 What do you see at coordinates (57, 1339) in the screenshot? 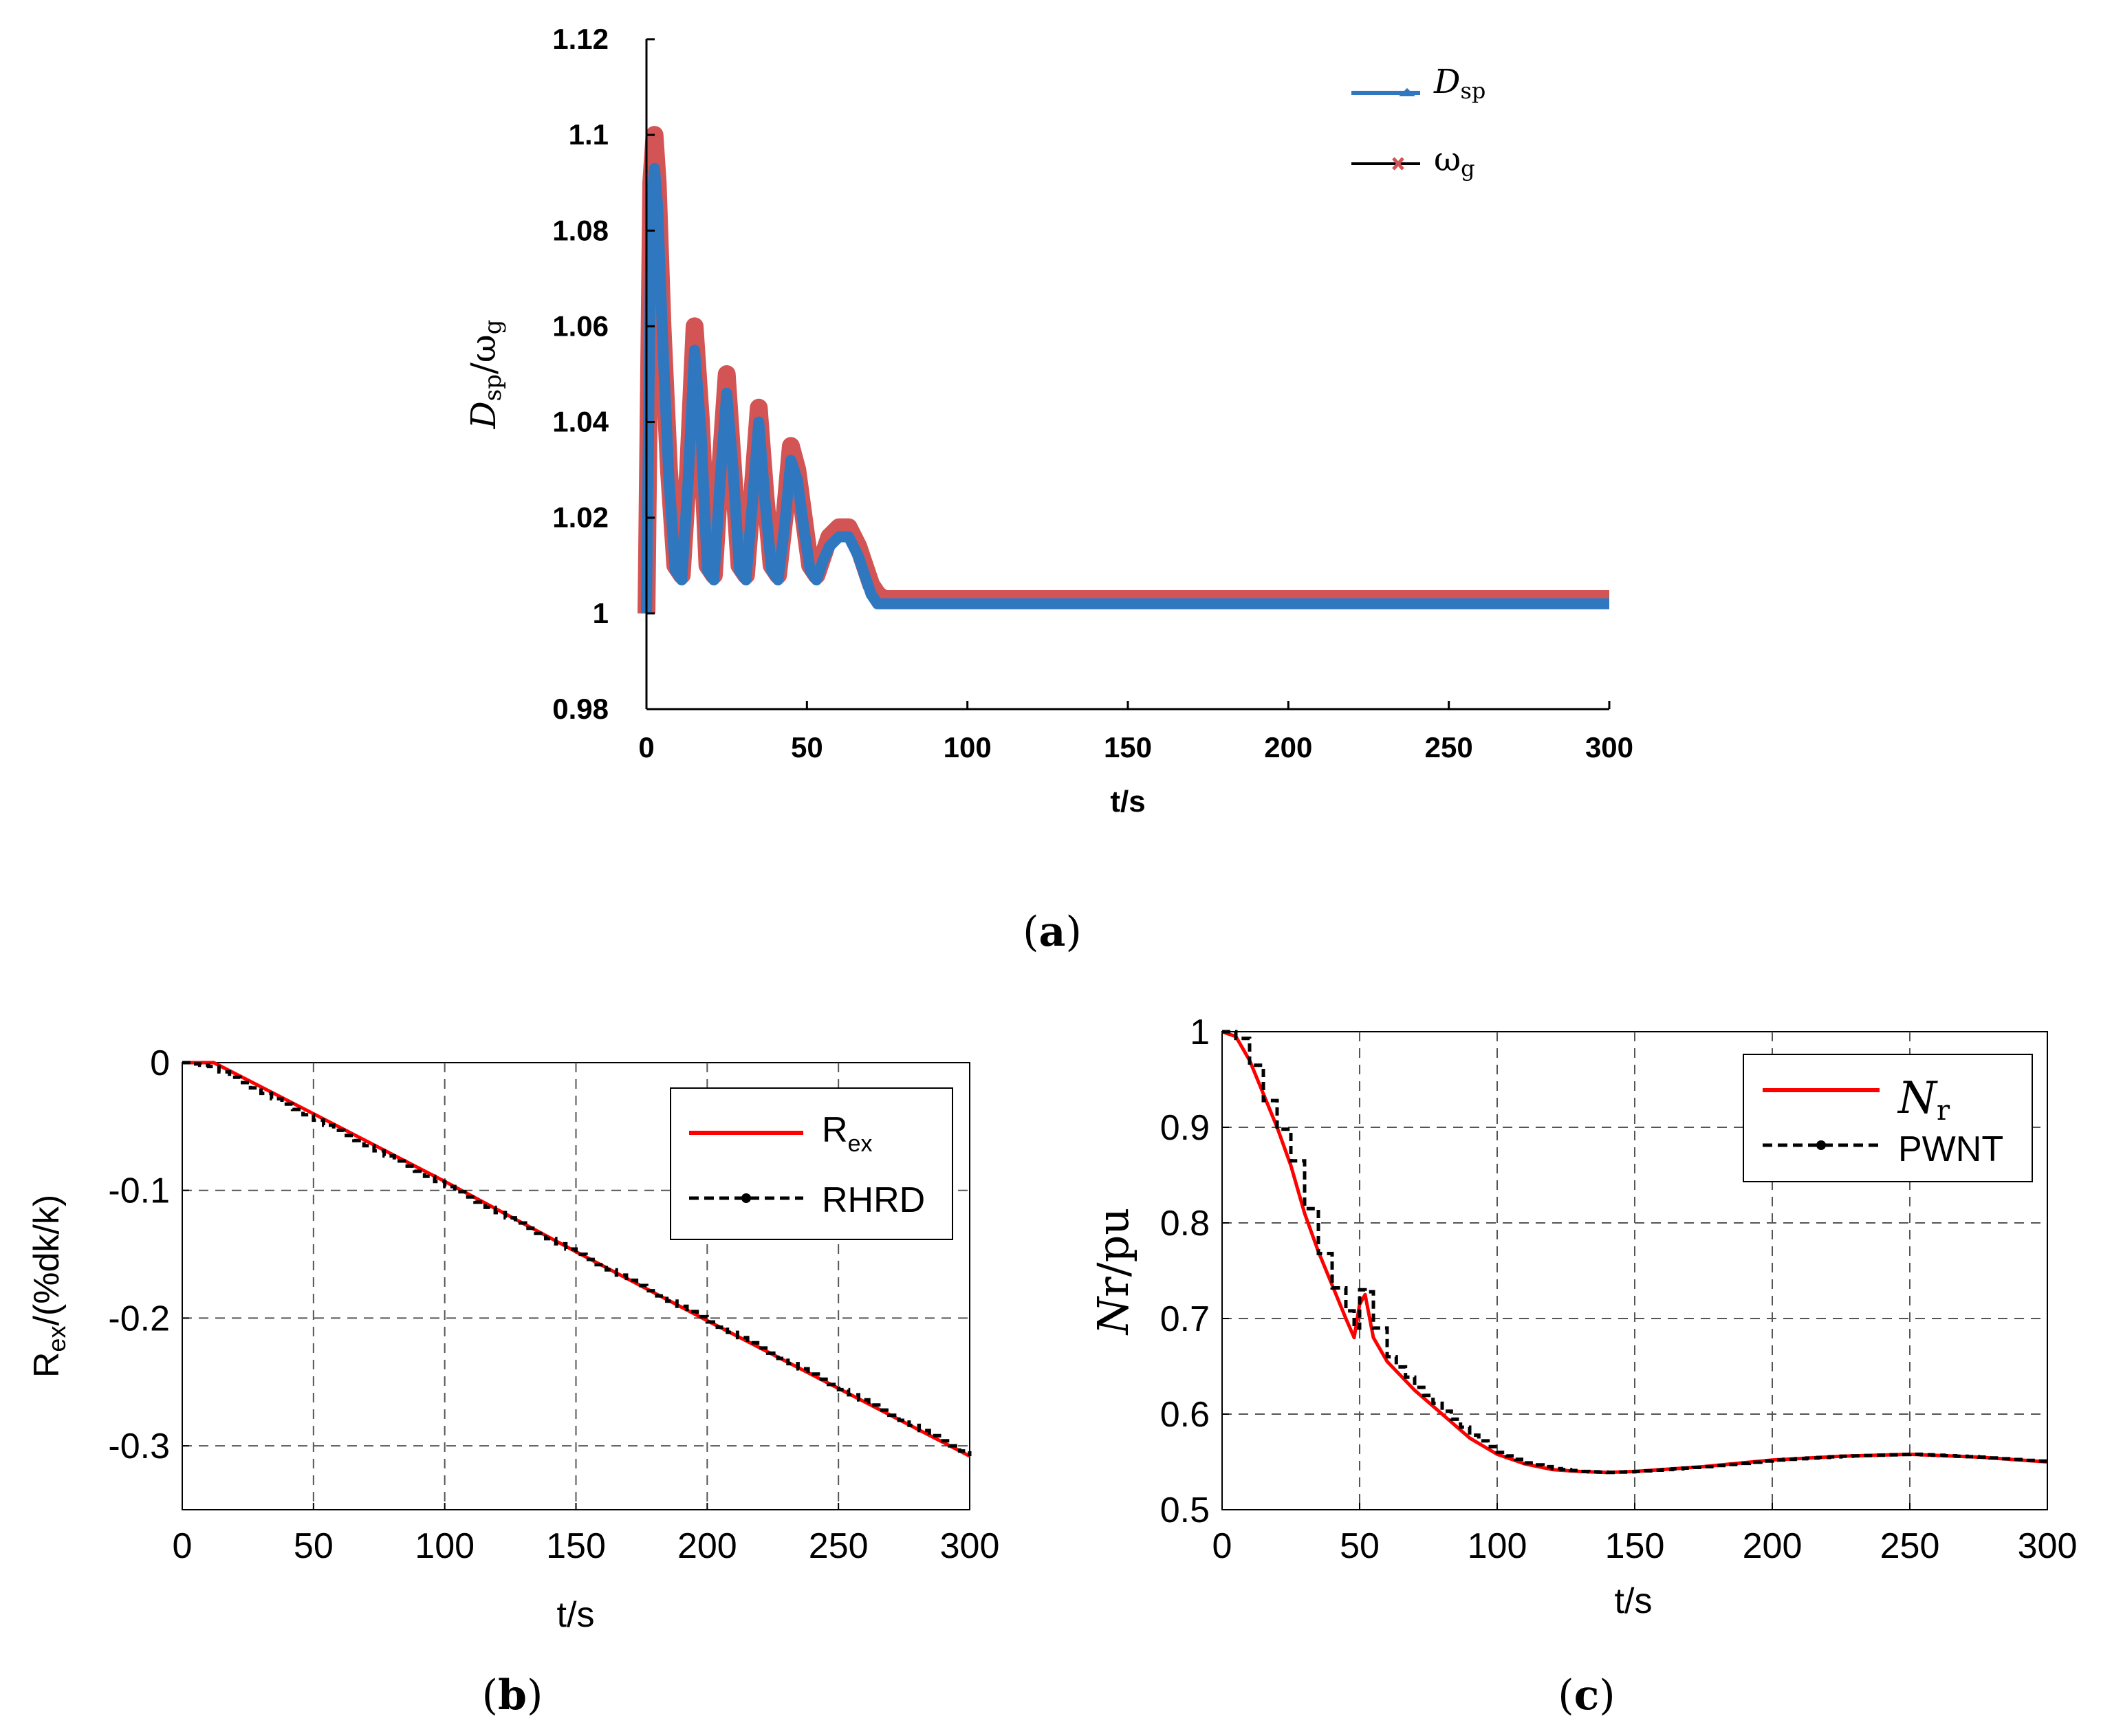
I see `chart-b-ylabel-sub: ex` at bounding box center [57, 1339].